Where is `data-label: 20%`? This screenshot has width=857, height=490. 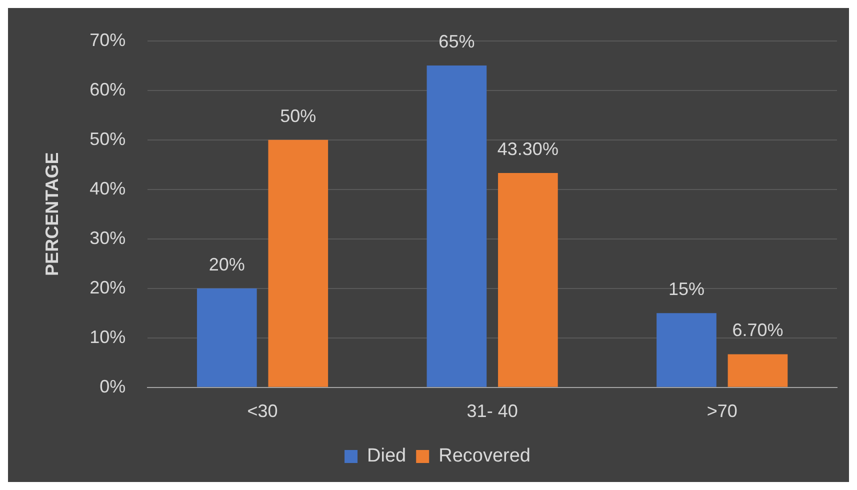
data-label: 20% is located at coordinates (226, 264).